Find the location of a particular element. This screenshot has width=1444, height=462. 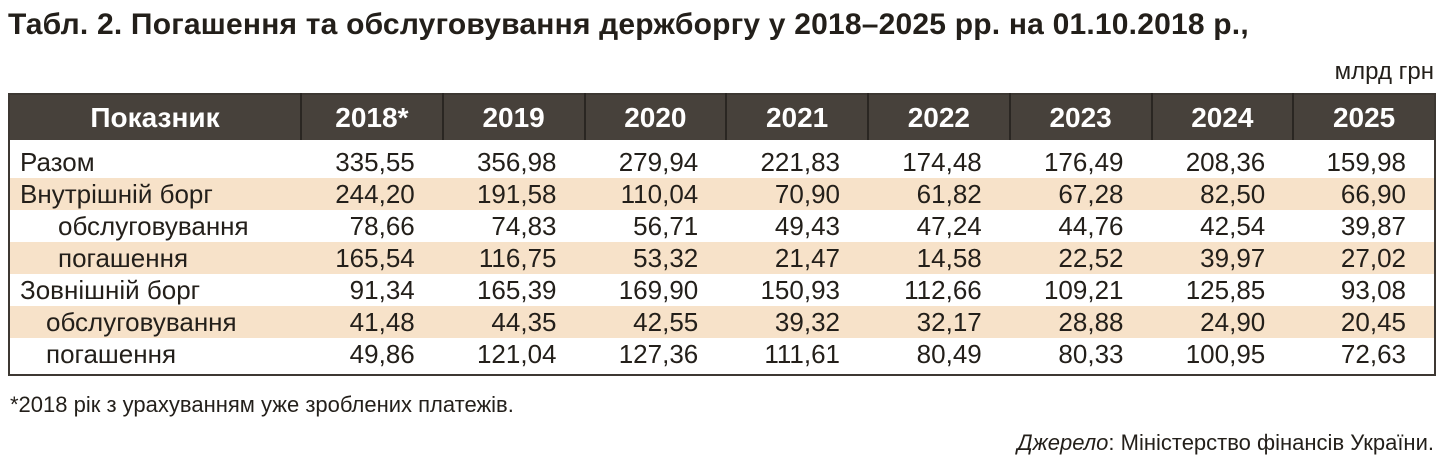

row-label: Зовнішній борг is located at coordinates (110, 290).